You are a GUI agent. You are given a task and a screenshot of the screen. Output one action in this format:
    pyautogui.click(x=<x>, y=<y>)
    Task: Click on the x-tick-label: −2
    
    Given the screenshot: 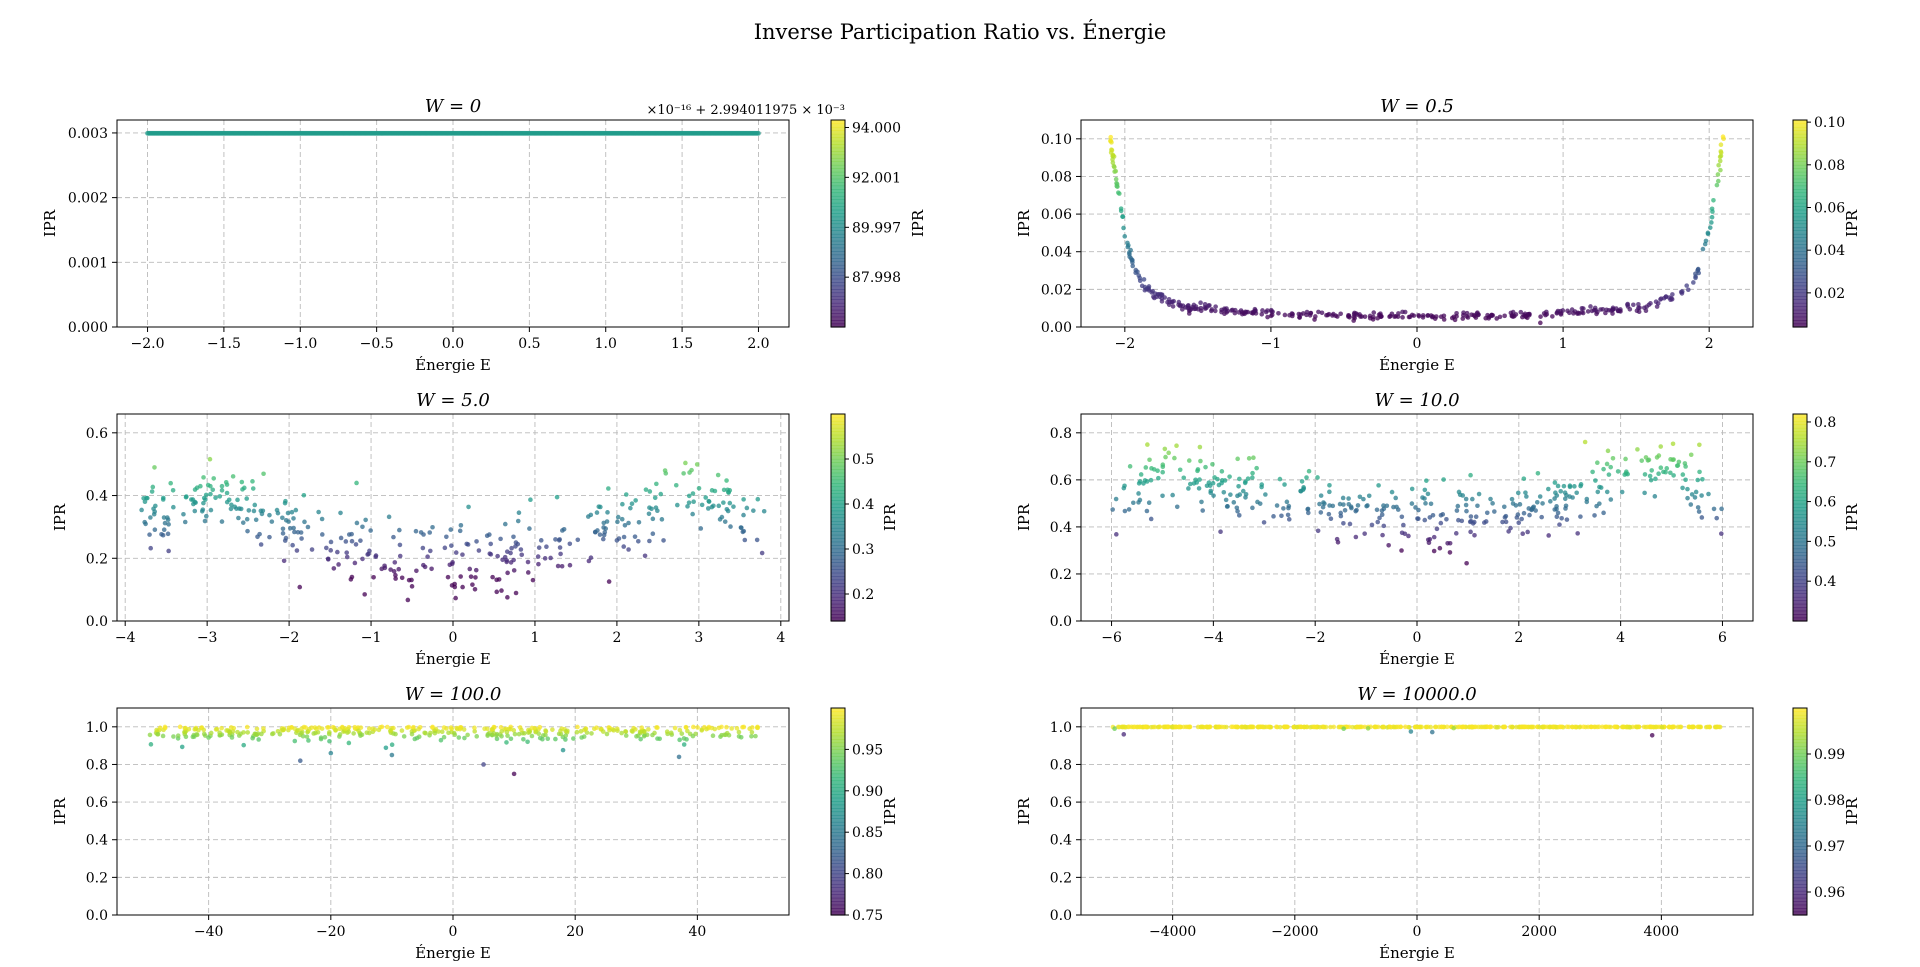 What is the action you would take?
    pyautogui.click(x=289, y=638)
    